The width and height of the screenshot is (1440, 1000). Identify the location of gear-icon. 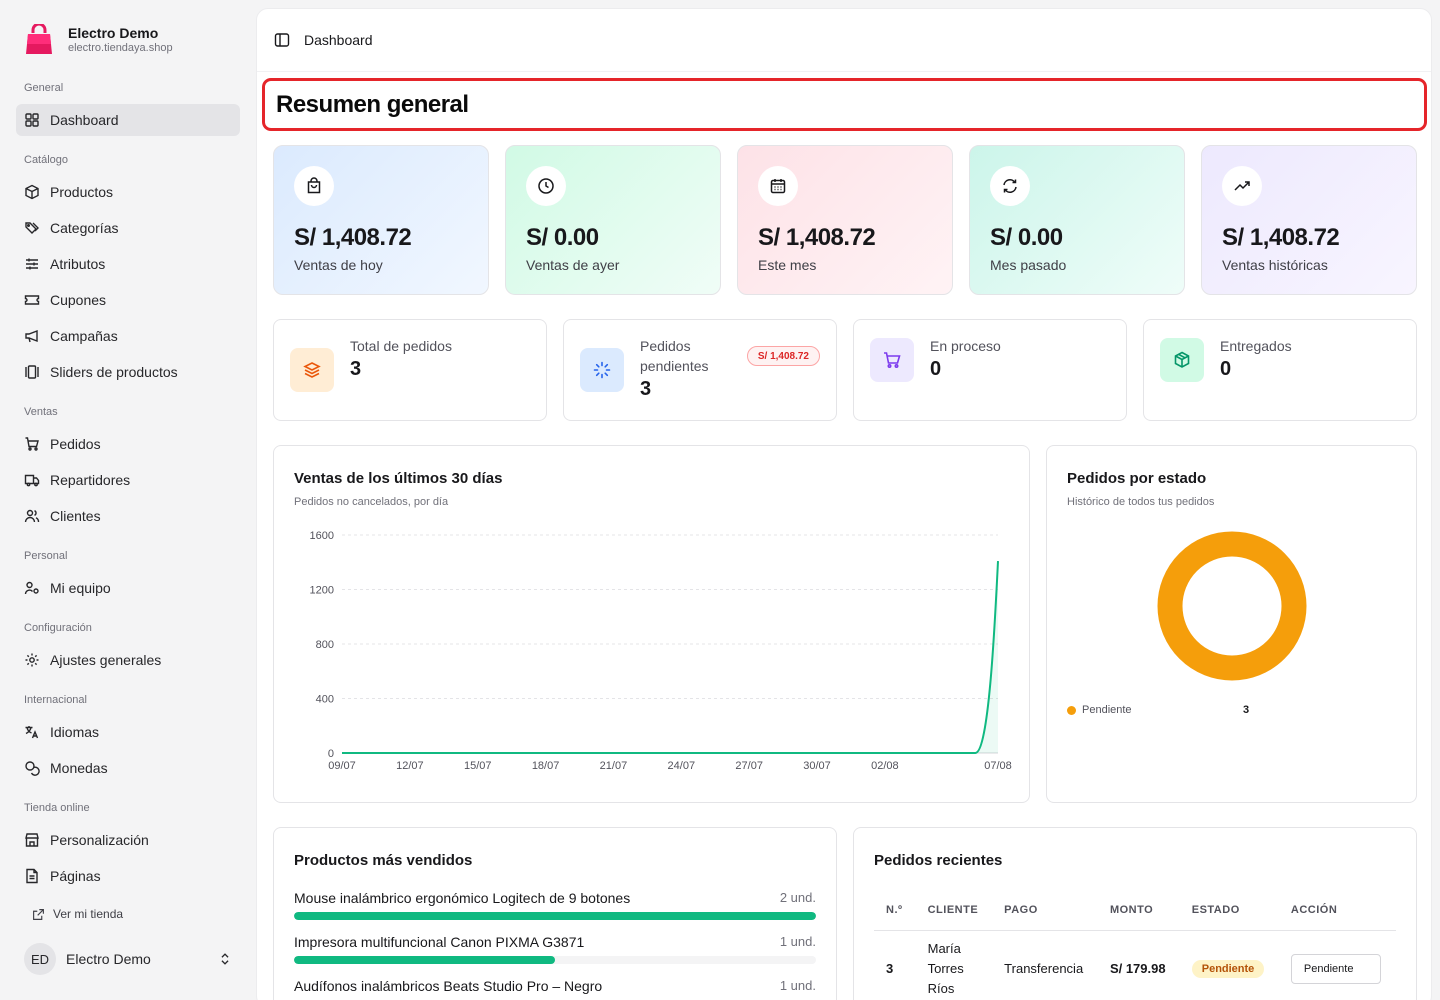
(32, 660).